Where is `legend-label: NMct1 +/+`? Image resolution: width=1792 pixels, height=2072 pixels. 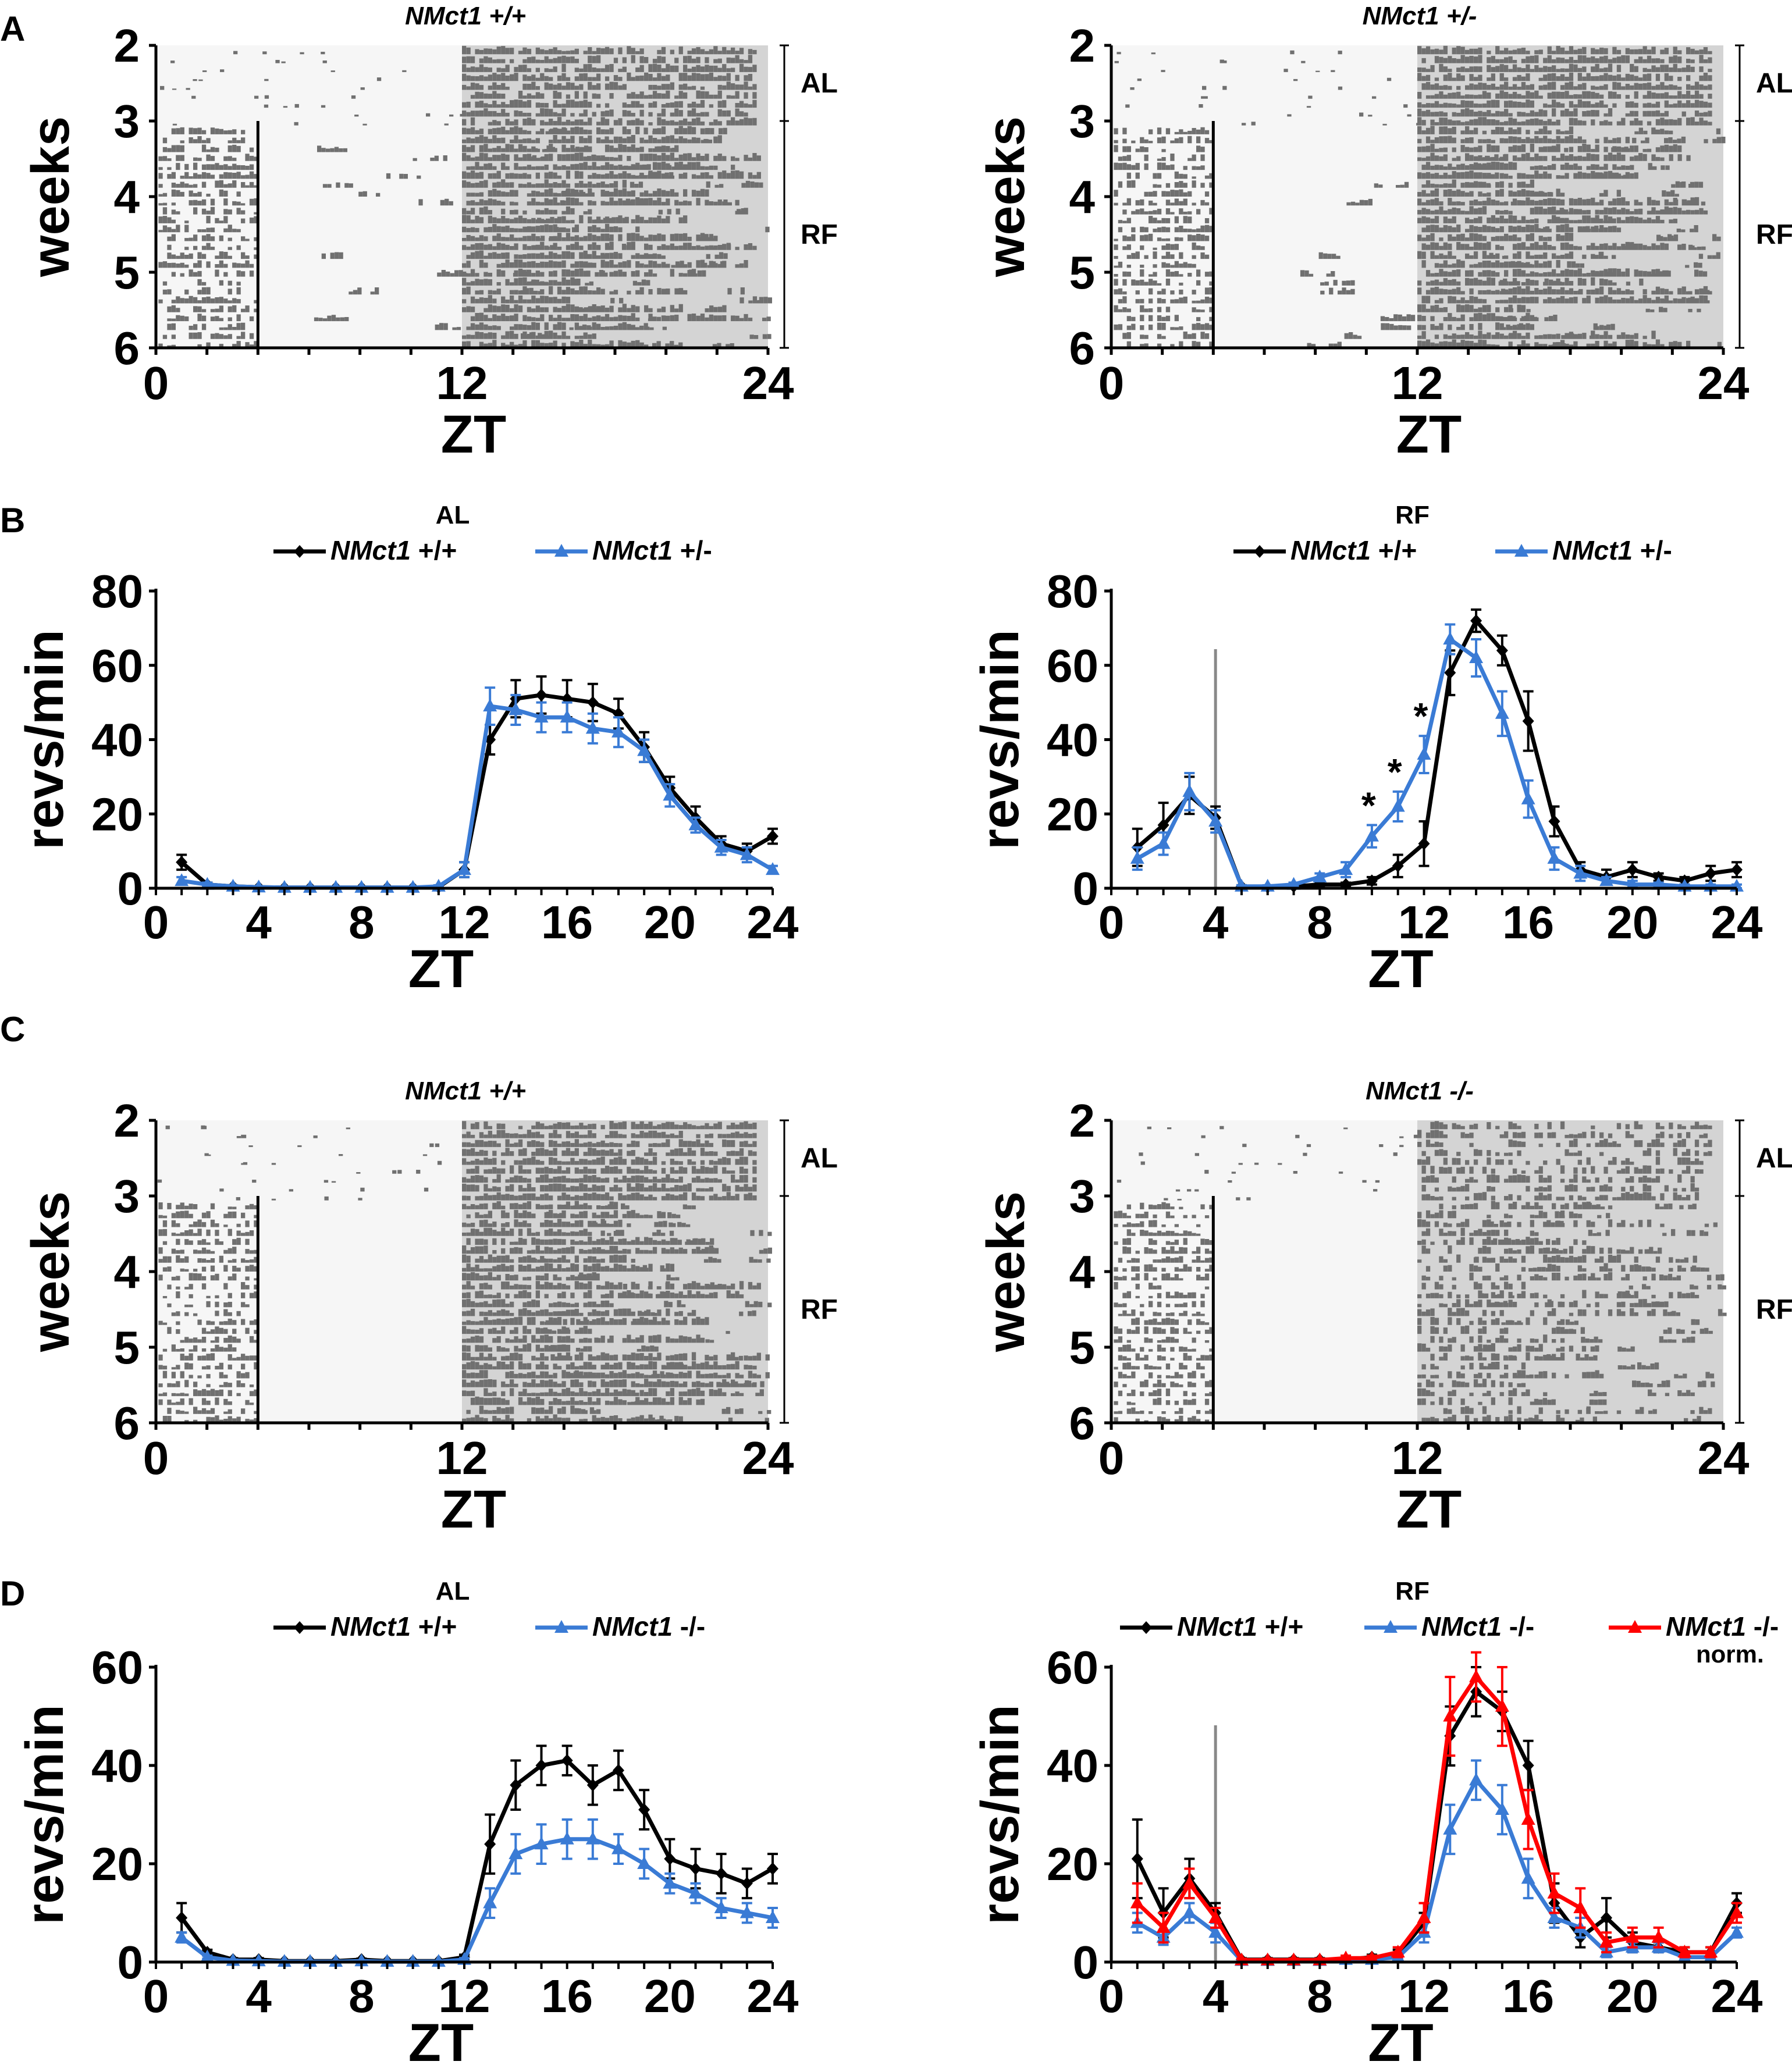 legend-label: NMct1 +/+ is located at coordinates (1240, 1626).